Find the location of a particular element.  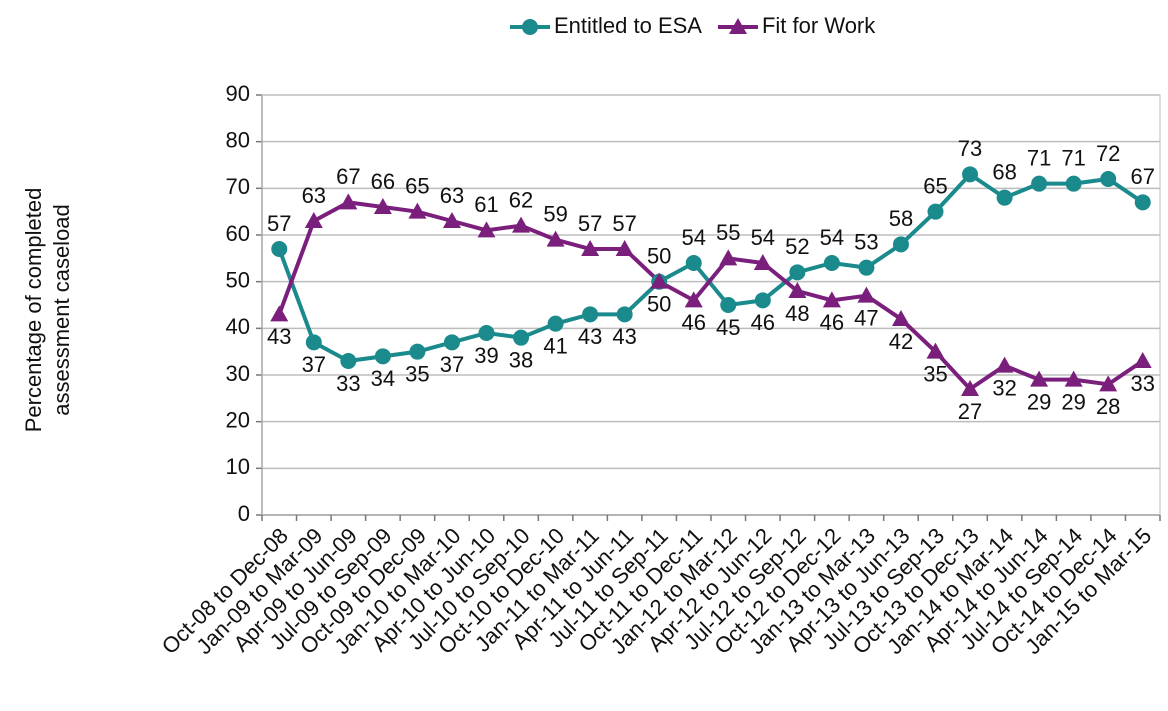

data-label: 58 is located at coordinates (901, 218).